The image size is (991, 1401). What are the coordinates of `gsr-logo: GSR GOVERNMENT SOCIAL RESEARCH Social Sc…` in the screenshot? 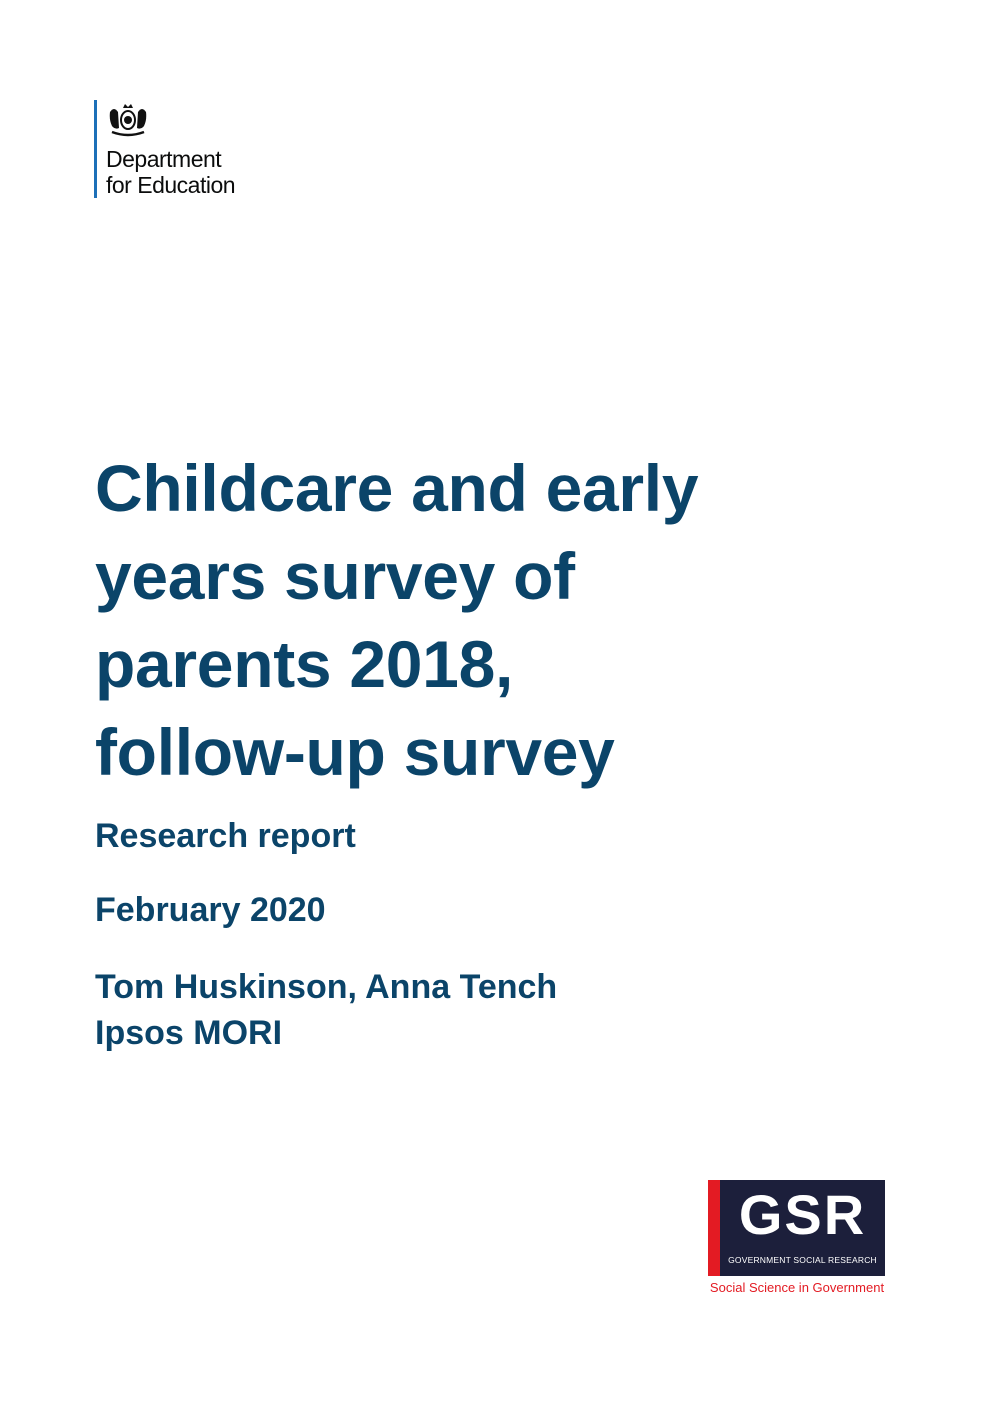 It's located at (797, 1240).